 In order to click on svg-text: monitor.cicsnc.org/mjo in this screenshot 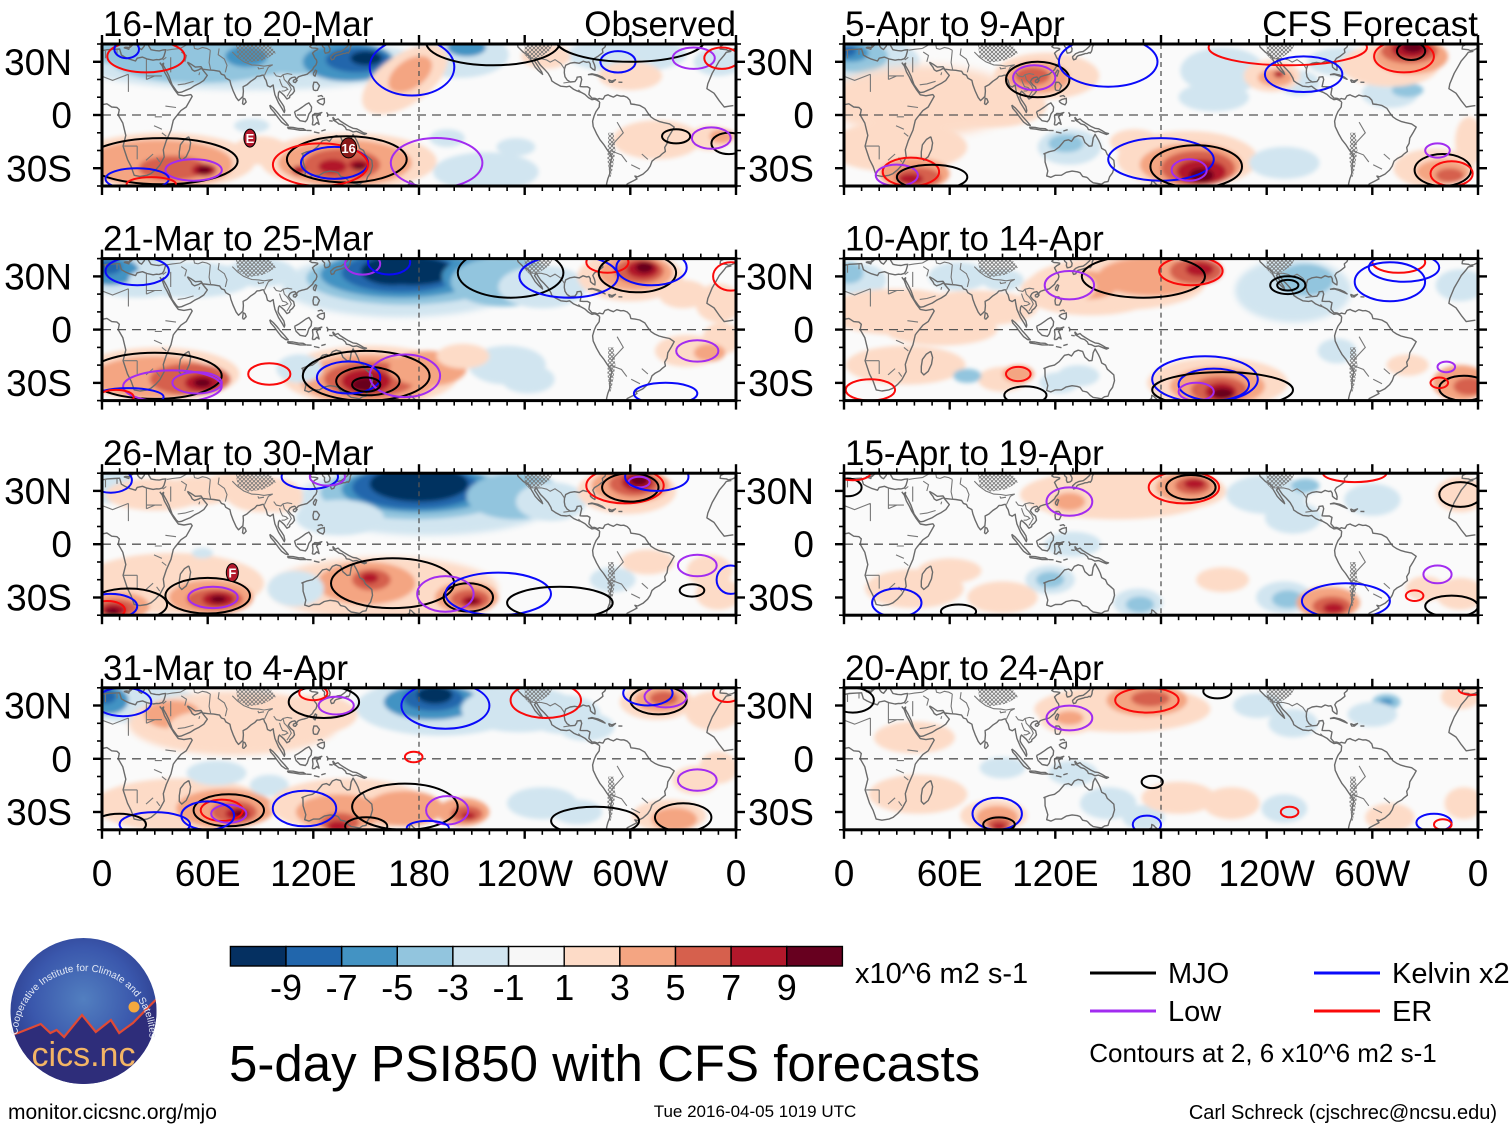, I will do `click(112, 1112)`.